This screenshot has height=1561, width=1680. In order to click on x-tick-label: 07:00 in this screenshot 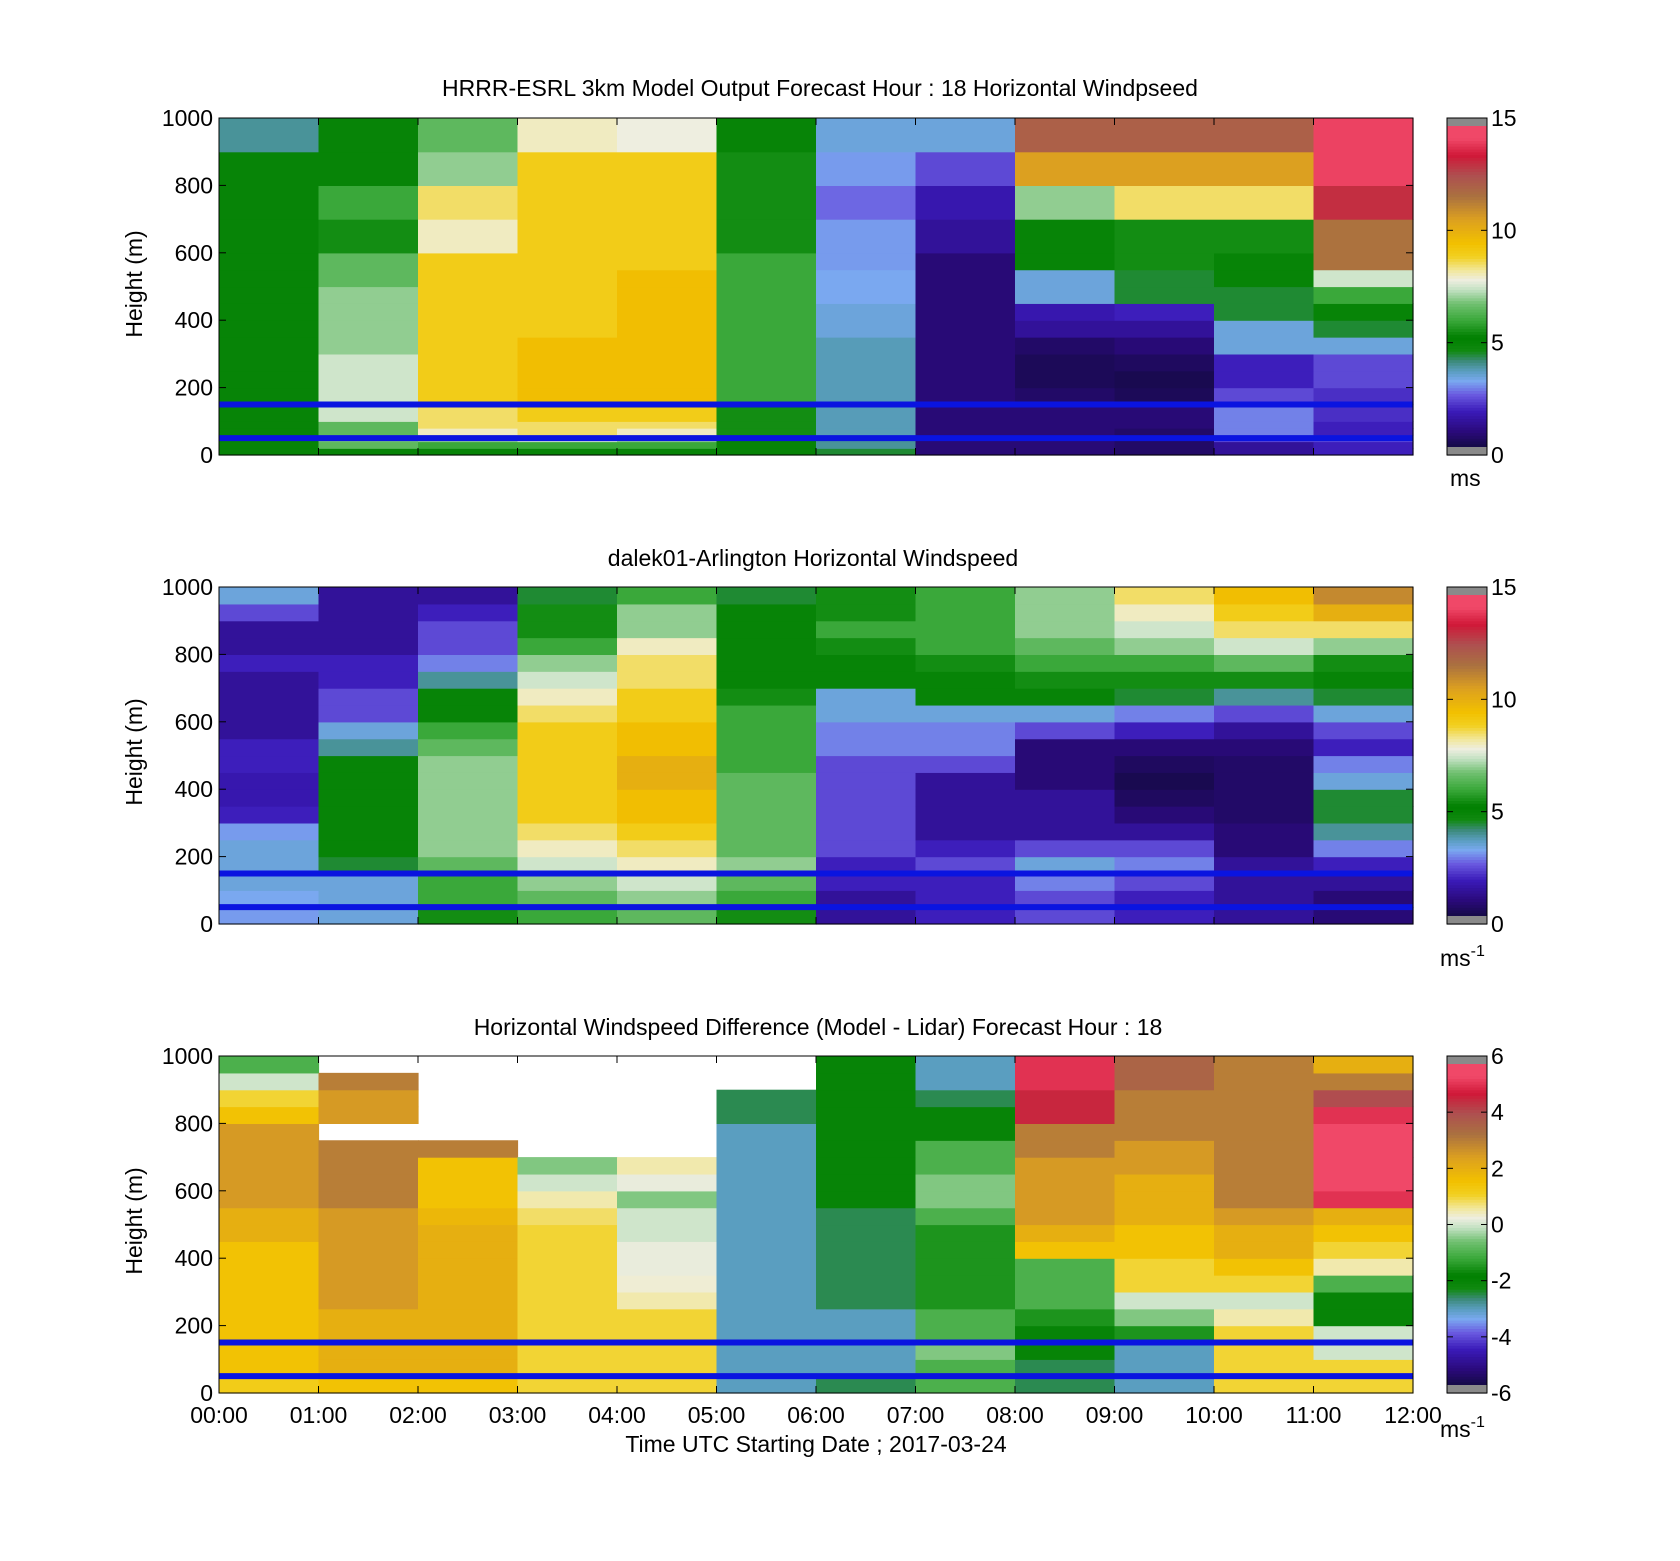, I will do `click(916, 1415)`.